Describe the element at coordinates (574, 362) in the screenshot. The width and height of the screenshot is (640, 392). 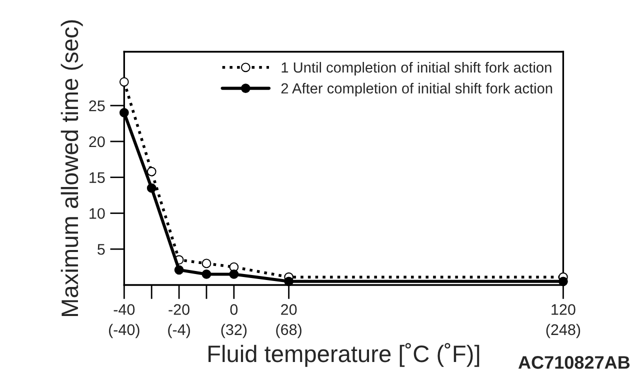
I see `text: AC710827AB` at that location.